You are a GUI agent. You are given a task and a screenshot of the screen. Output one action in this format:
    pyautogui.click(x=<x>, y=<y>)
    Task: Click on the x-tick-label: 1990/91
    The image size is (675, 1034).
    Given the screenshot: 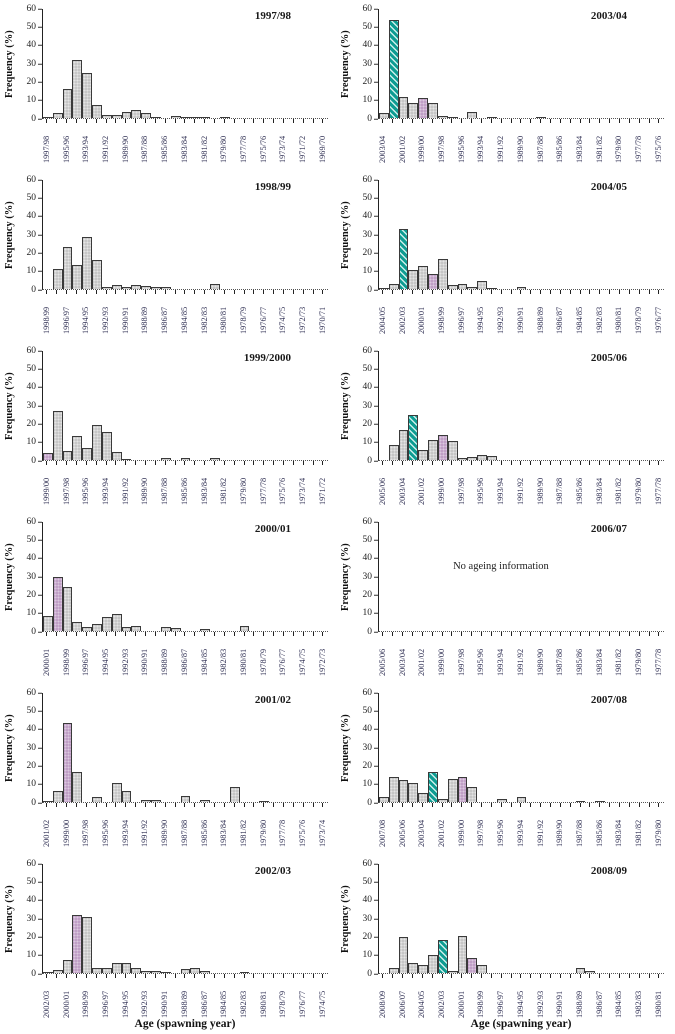 What is the action you would take?
    pyautogui.click(x=145, y=662)
    